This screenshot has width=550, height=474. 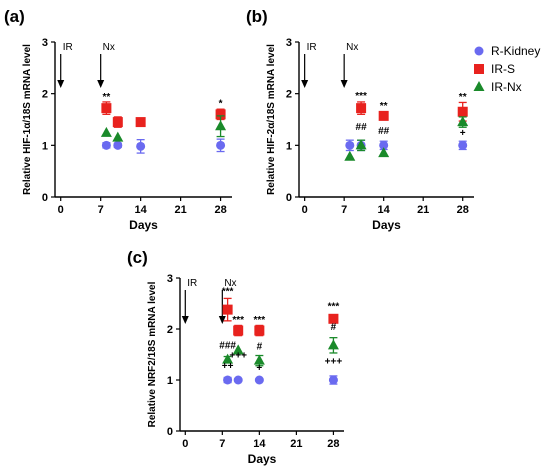 I want to click on significance-label: +++, so click(x=238, y=356).